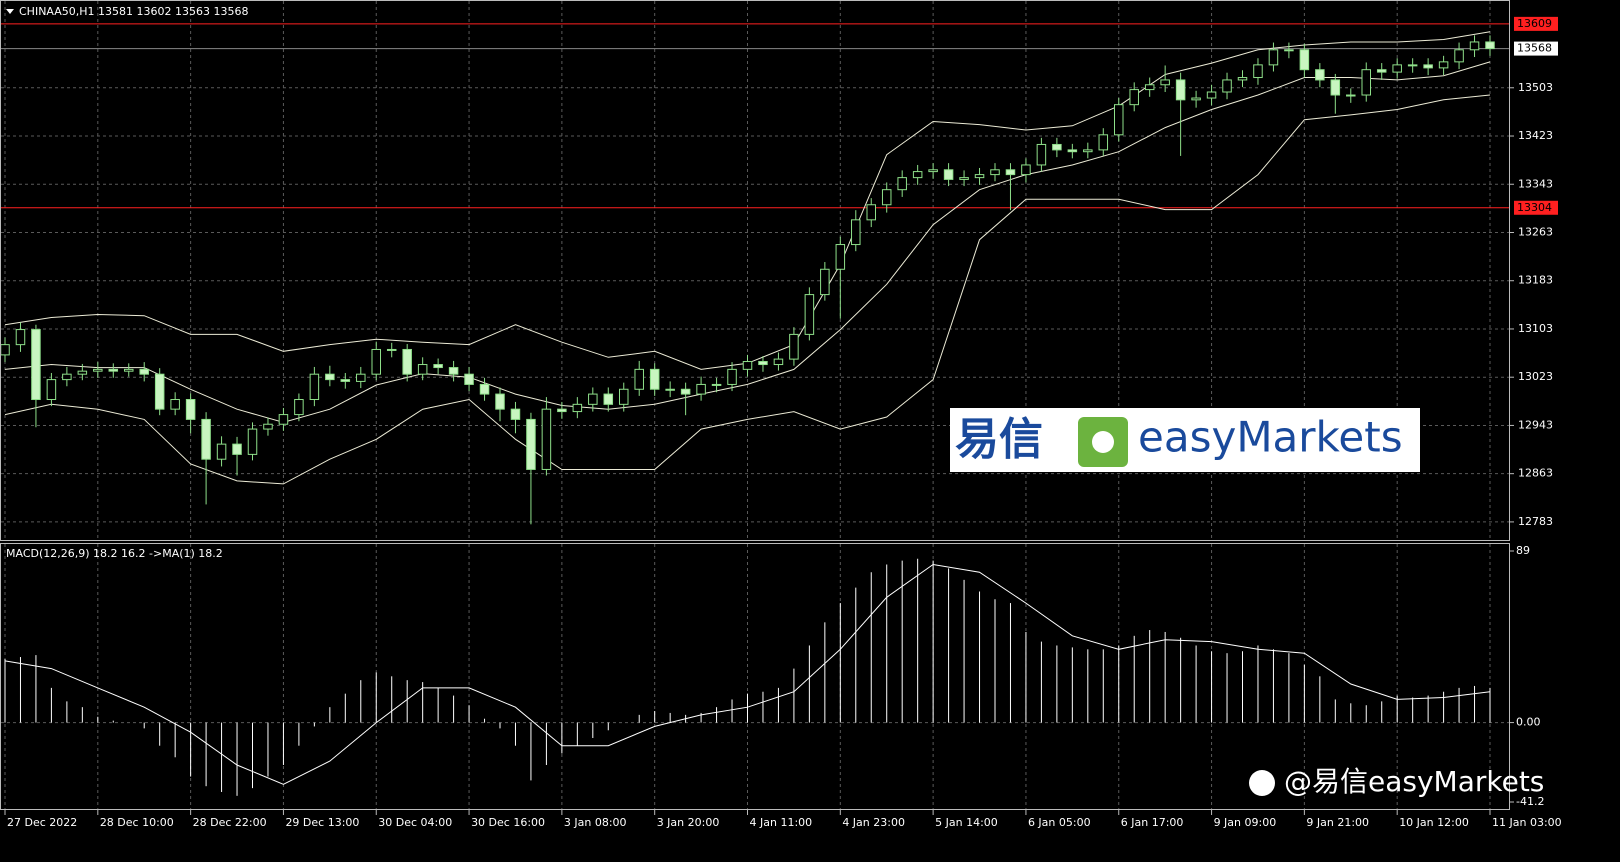 This screenshot has height=862, width=1620. What do you see at coordinates (781, 822) in the screenshot?
I see `x-tick-label: 4 Jan 11:00` at bounding box center [781, 822].